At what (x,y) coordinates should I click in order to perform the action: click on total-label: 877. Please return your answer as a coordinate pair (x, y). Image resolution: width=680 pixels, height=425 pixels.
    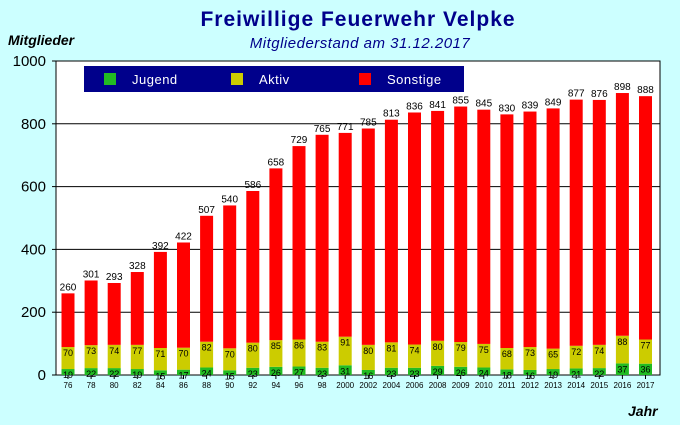
    Looking at the image, I should click on (576, 94).